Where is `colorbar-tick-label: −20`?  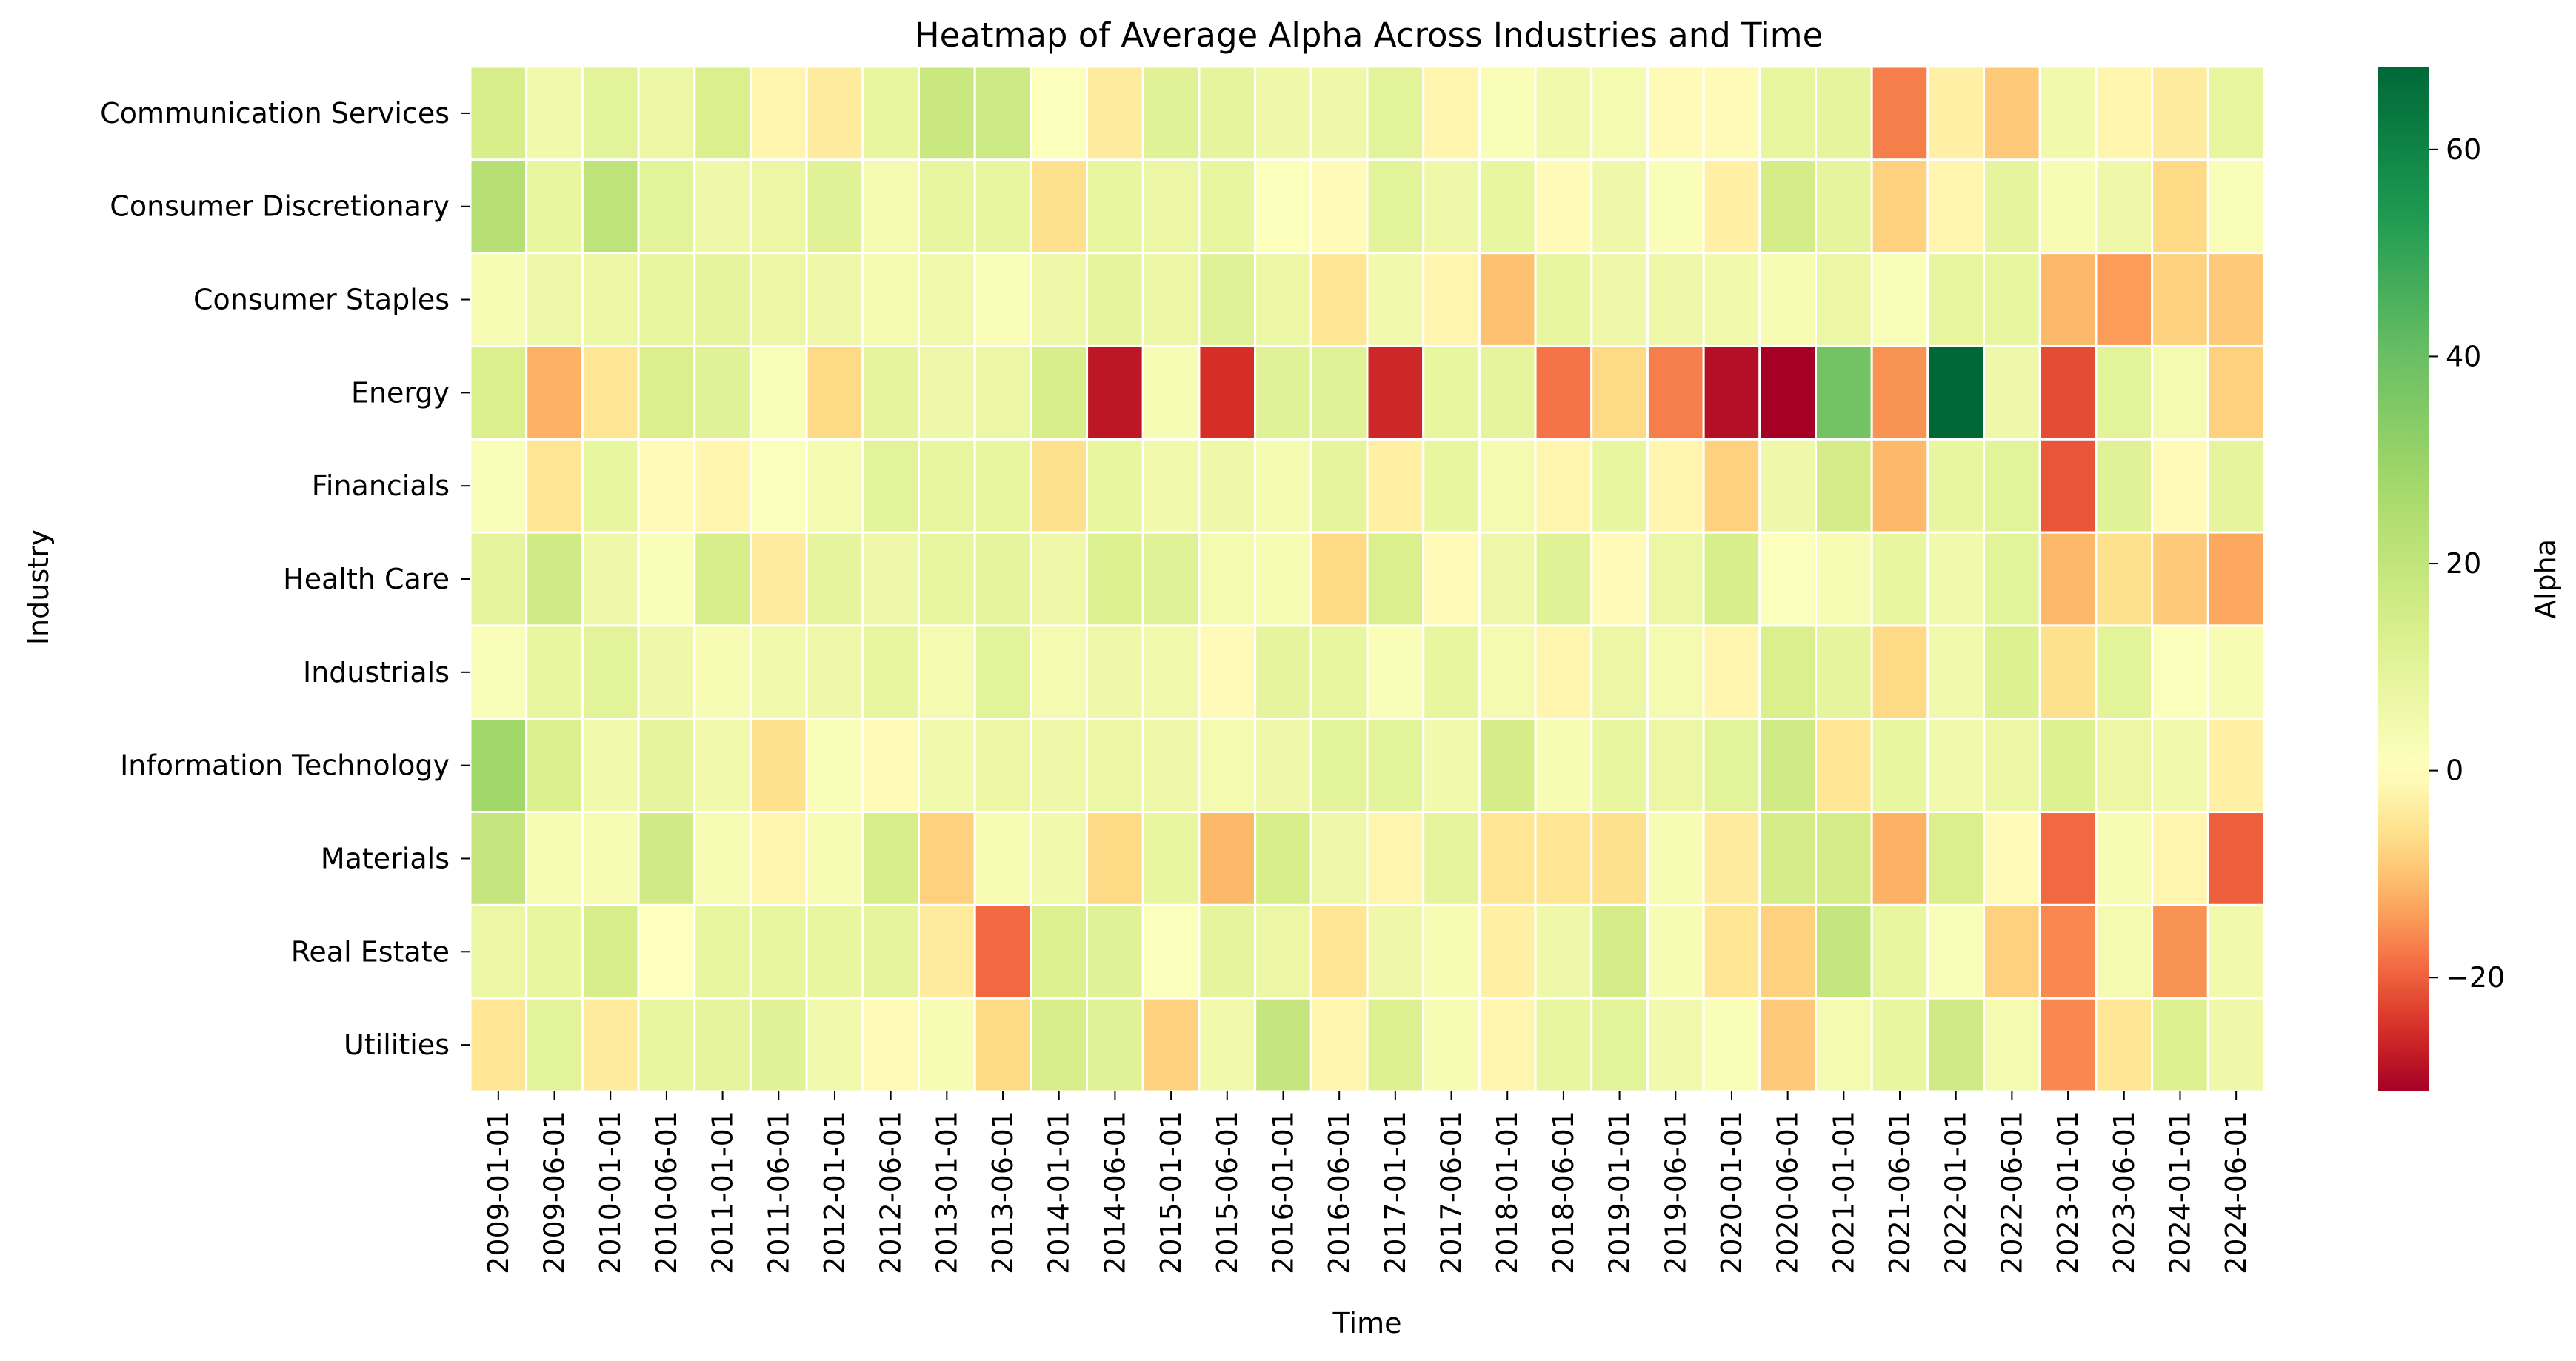 colorbar-tick-label: −20 is located at coordinates (2475, 977).